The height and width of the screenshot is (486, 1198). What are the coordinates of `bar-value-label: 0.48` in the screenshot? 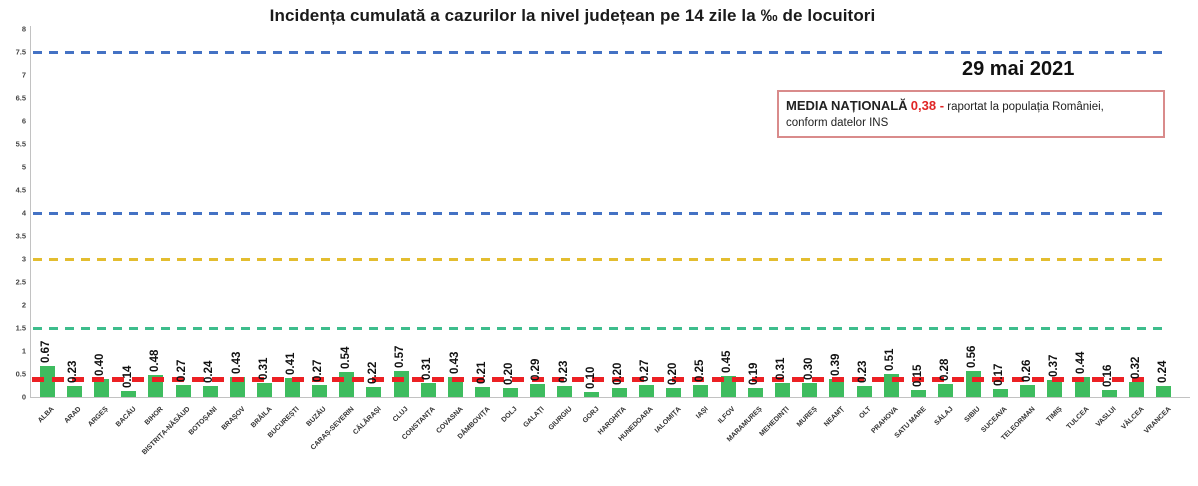 It's located at (154, 360).